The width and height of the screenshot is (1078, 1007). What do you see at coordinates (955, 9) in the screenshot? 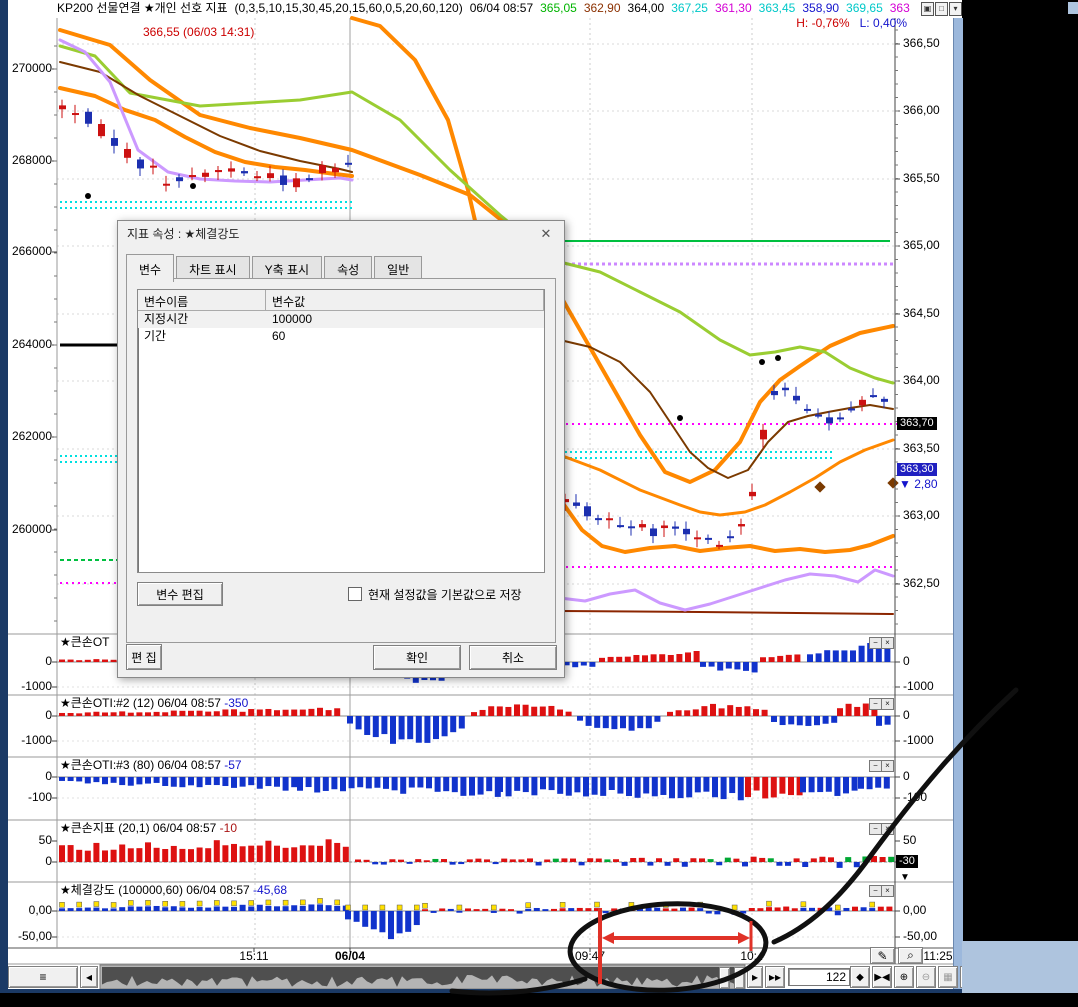
I see `menu-arrow-icon: ▾` at bounding box center [955, 9].